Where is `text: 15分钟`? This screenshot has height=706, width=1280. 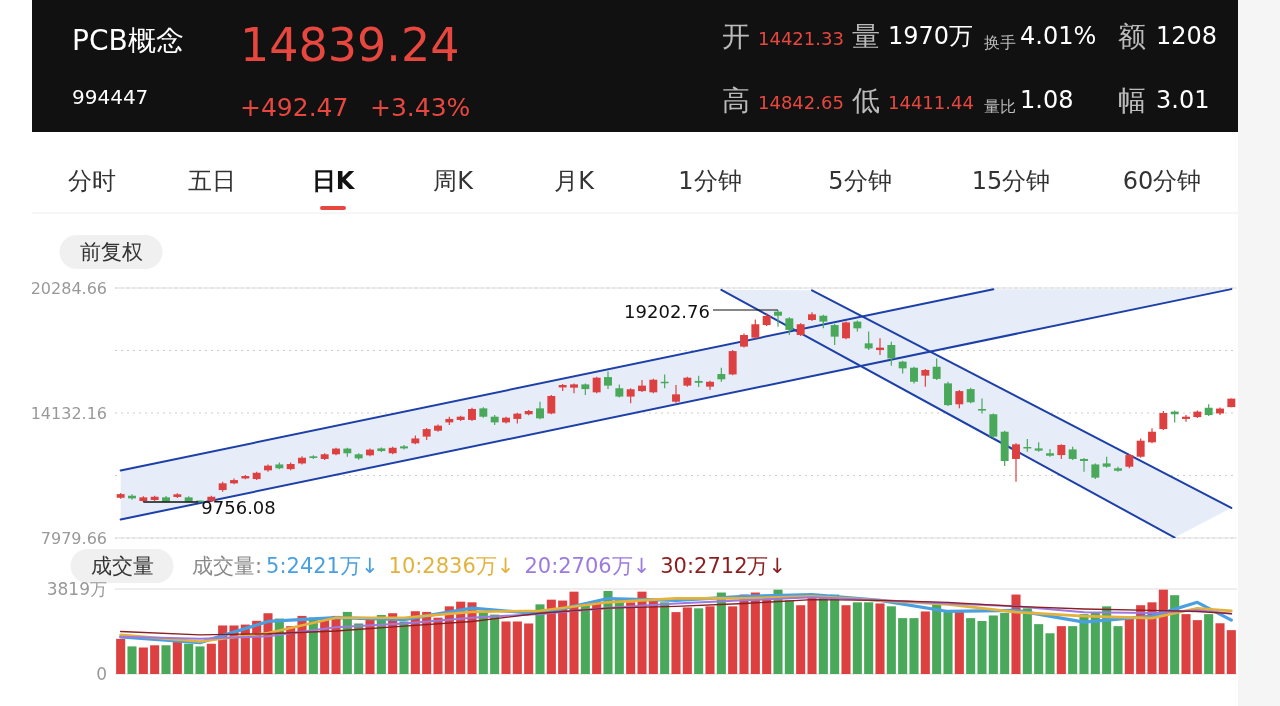
text: 15分钟 is located at coordinates (1011, 181).